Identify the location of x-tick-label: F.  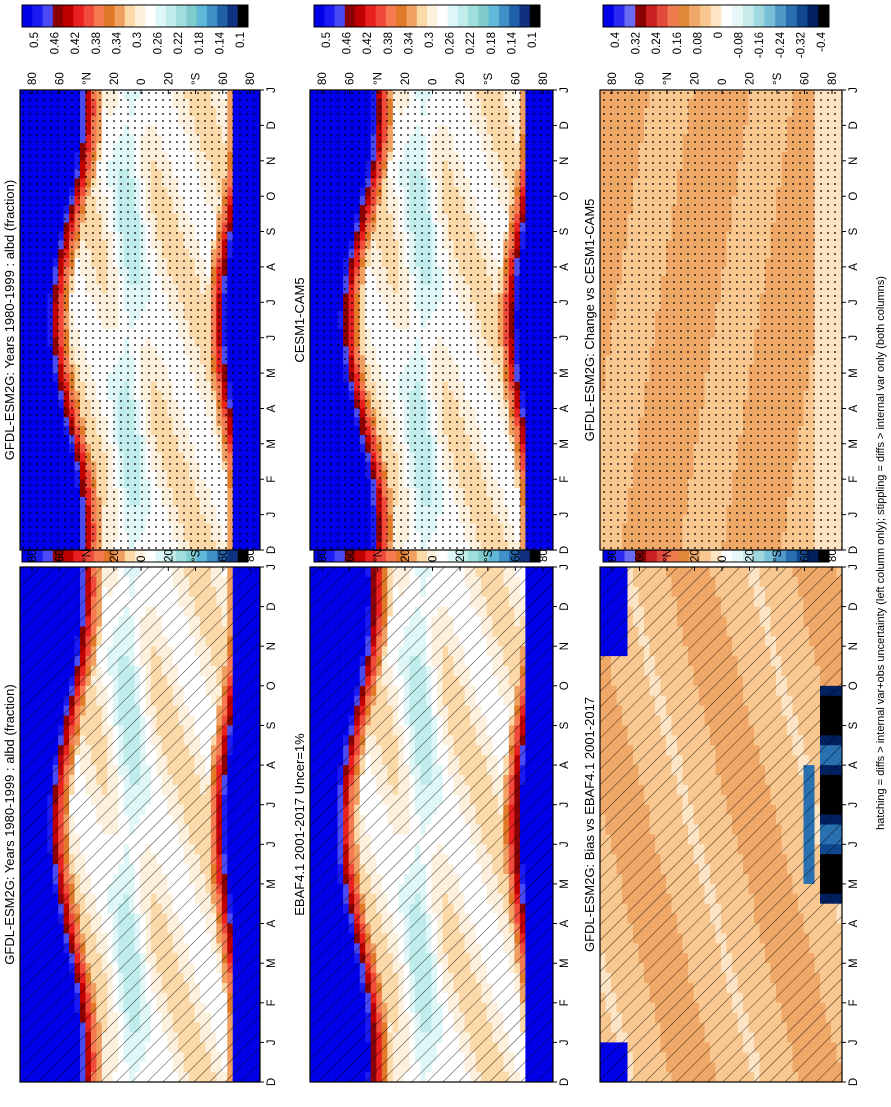
(272, 1002).